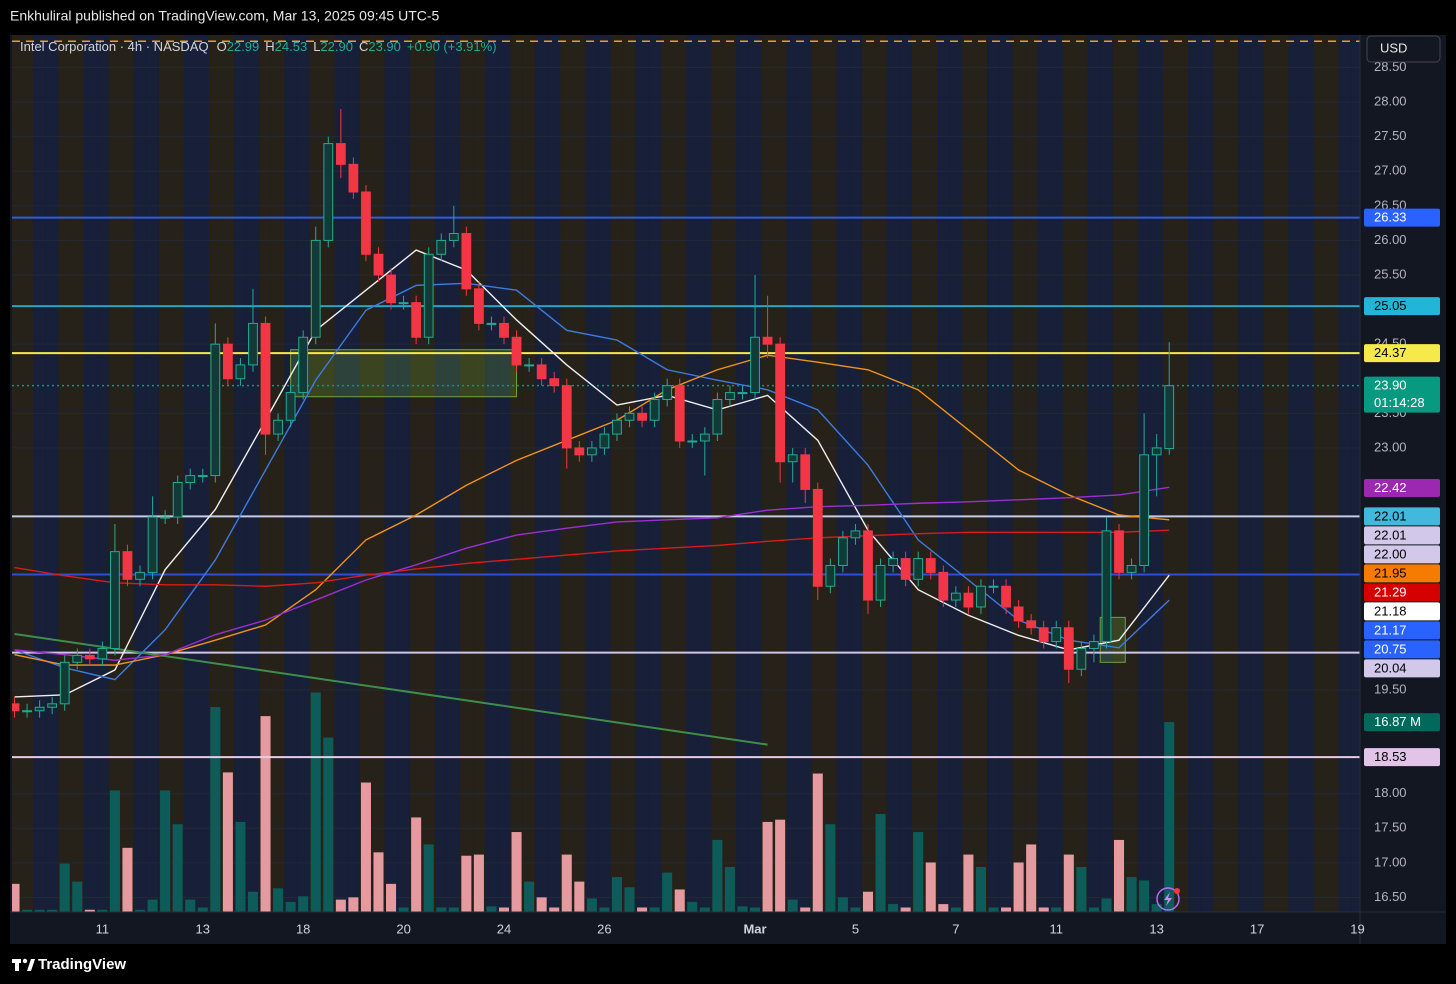 This screenshot has height=984, width=1456. What do you see at coordinates (504, 928) in the screenshot?
I see `x-tick-label: 24` at bounding box center [504, 928].